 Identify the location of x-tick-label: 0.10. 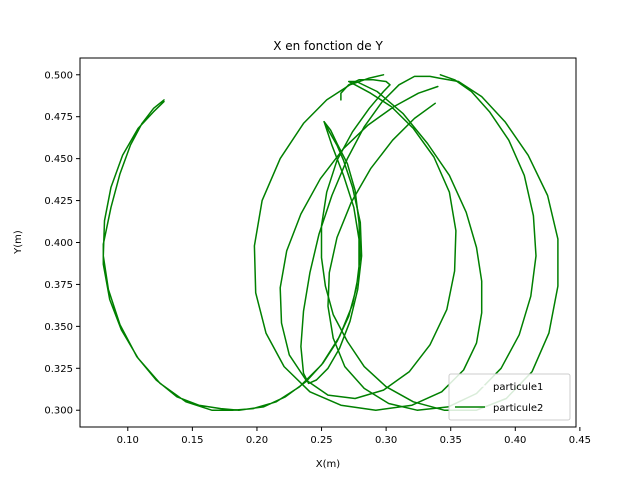
(128, 440).